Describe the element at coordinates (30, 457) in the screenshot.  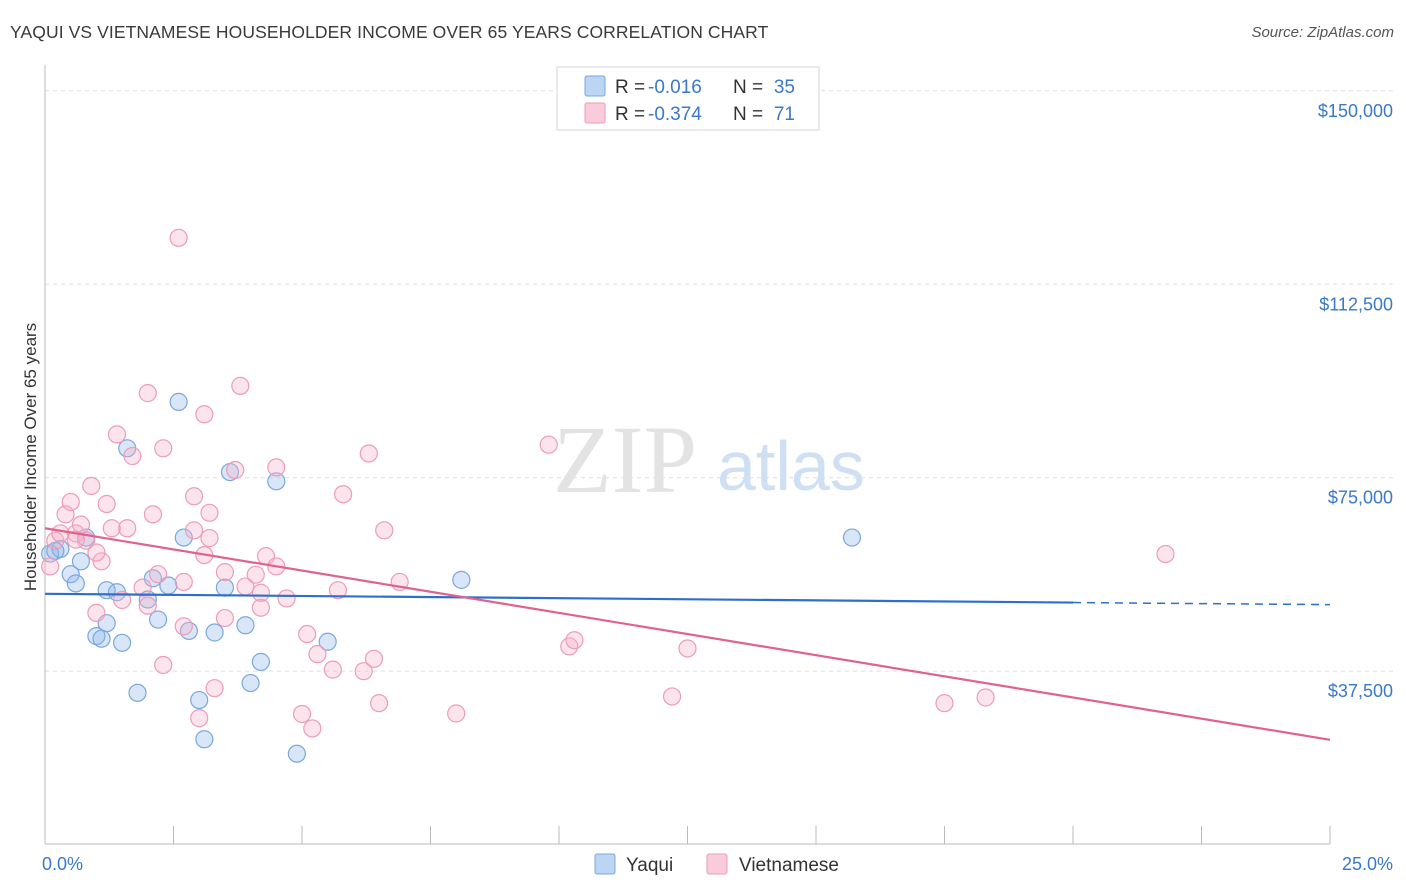
I see `y-axis-title: Householder Income Over 65 years` at that location.